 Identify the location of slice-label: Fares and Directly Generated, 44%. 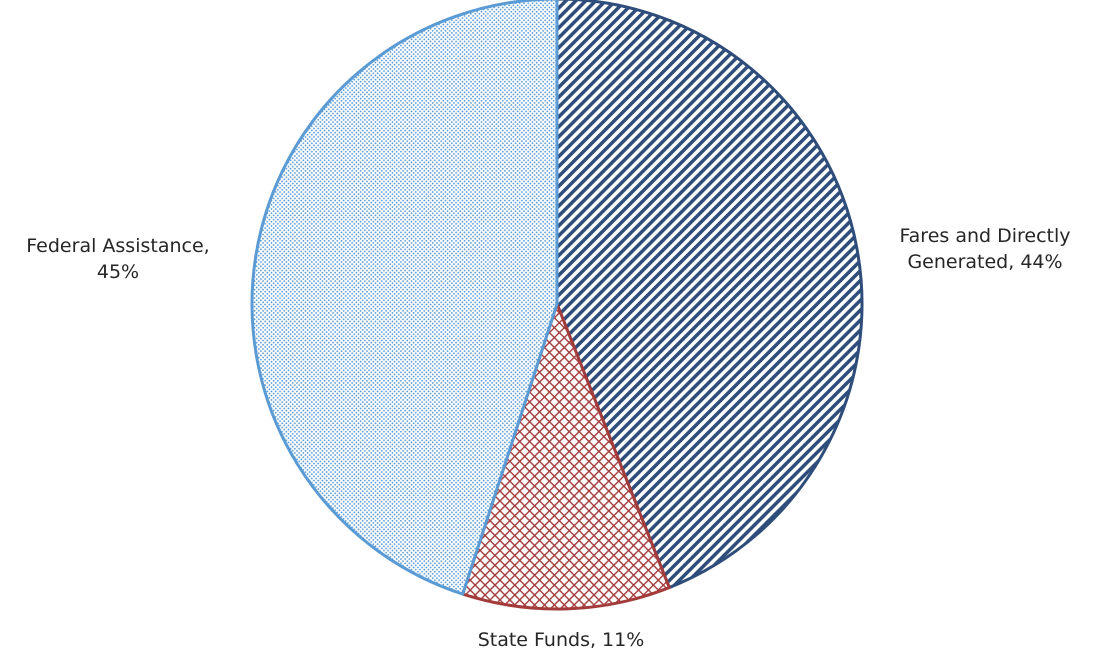
(984, 249).